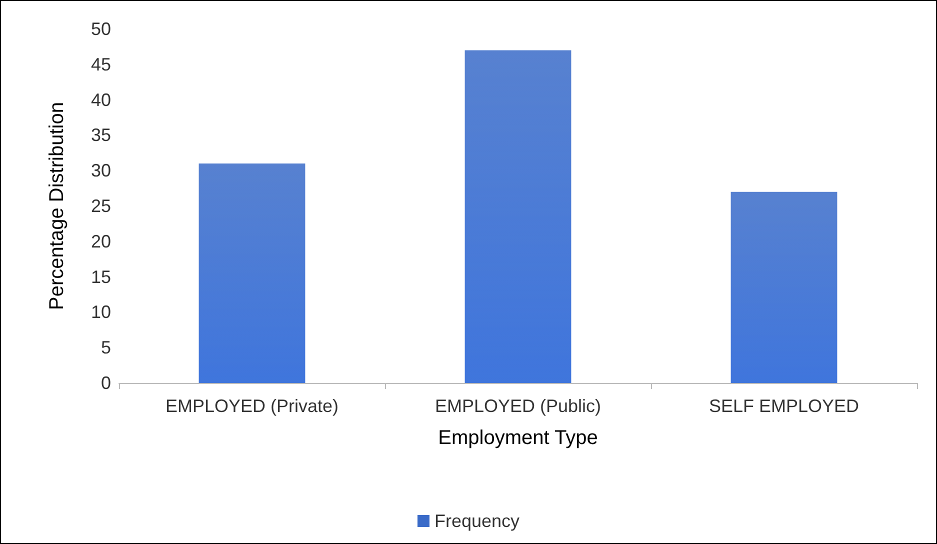 Image resolution: width=937 pixels, height=544 pixels. I want to click on y-tick-label: 0, so click(105, 383).